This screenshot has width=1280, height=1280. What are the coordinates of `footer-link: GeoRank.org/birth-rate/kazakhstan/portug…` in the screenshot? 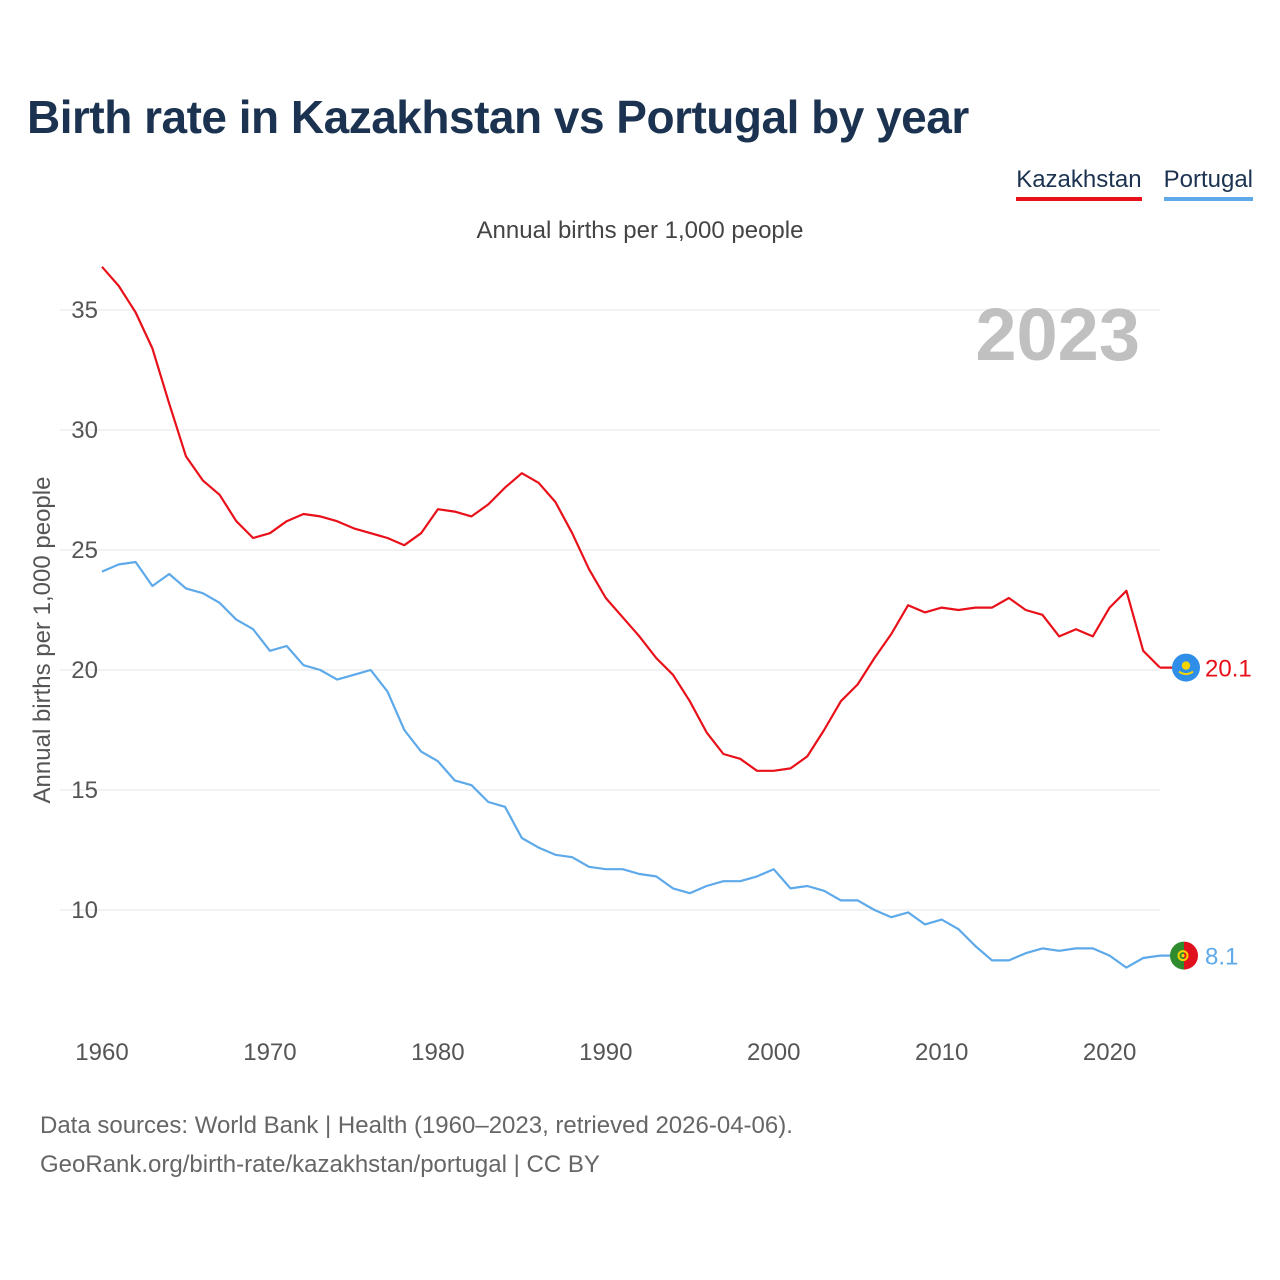 It's located at (320, 1164).